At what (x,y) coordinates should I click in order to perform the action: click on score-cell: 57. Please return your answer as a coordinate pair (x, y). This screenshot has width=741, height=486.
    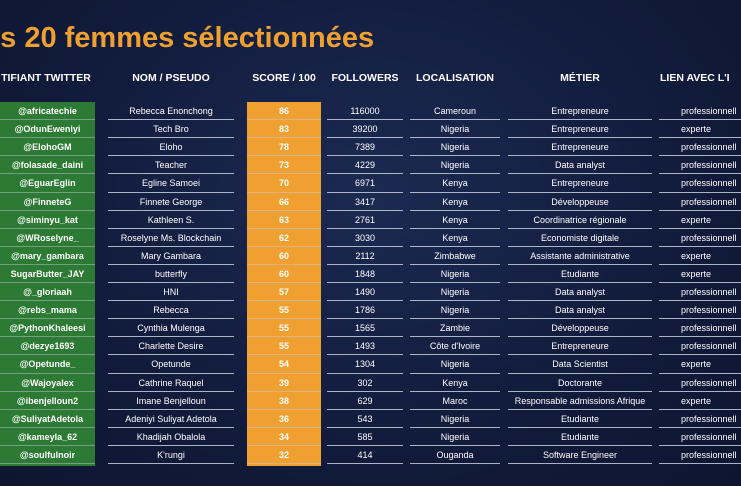
    Looking at the image, I should click on (283, 292).